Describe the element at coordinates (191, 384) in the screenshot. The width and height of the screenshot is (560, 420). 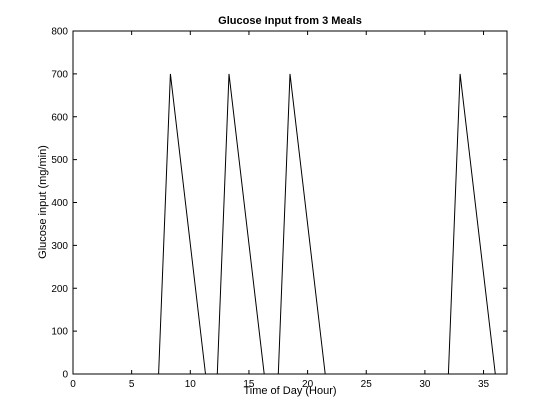
I see `x-tick-label: 10` at that location.